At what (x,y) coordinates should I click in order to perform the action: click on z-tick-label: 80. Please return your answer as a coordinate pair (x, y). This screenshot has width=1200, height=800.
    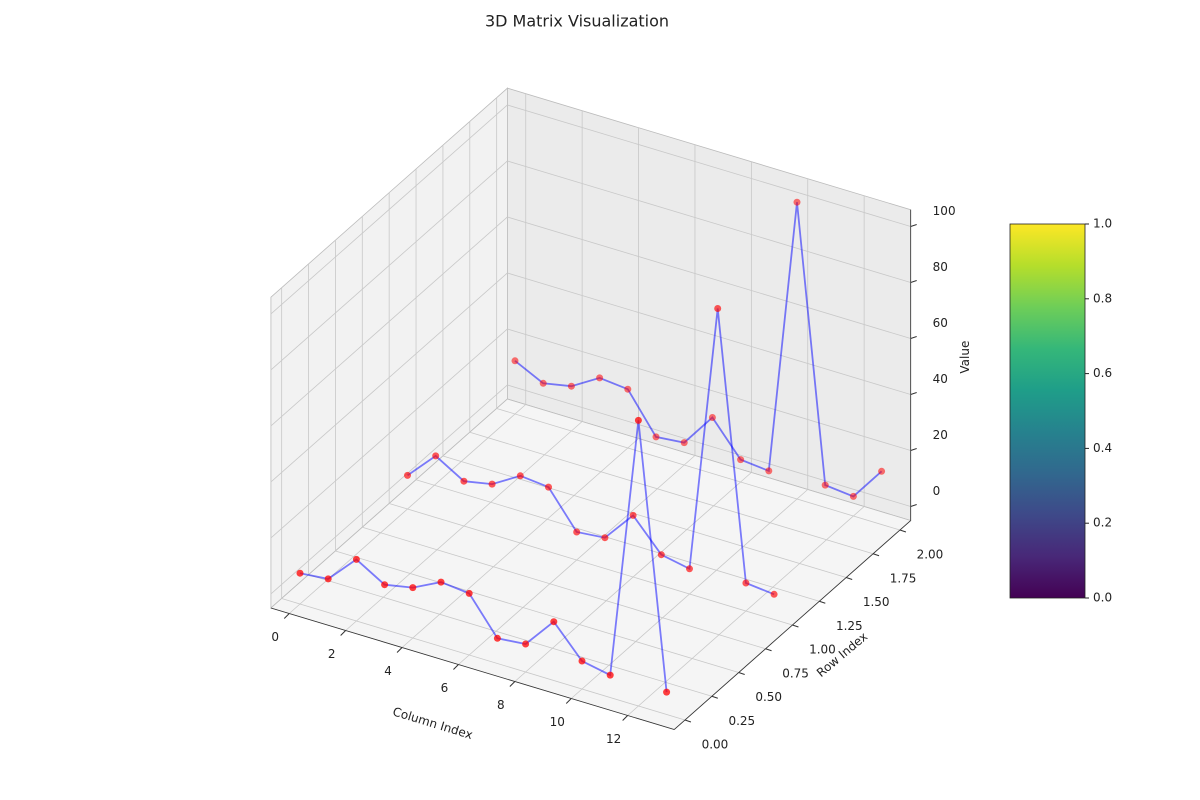
    Looking at the image, I should click on (940, 267).